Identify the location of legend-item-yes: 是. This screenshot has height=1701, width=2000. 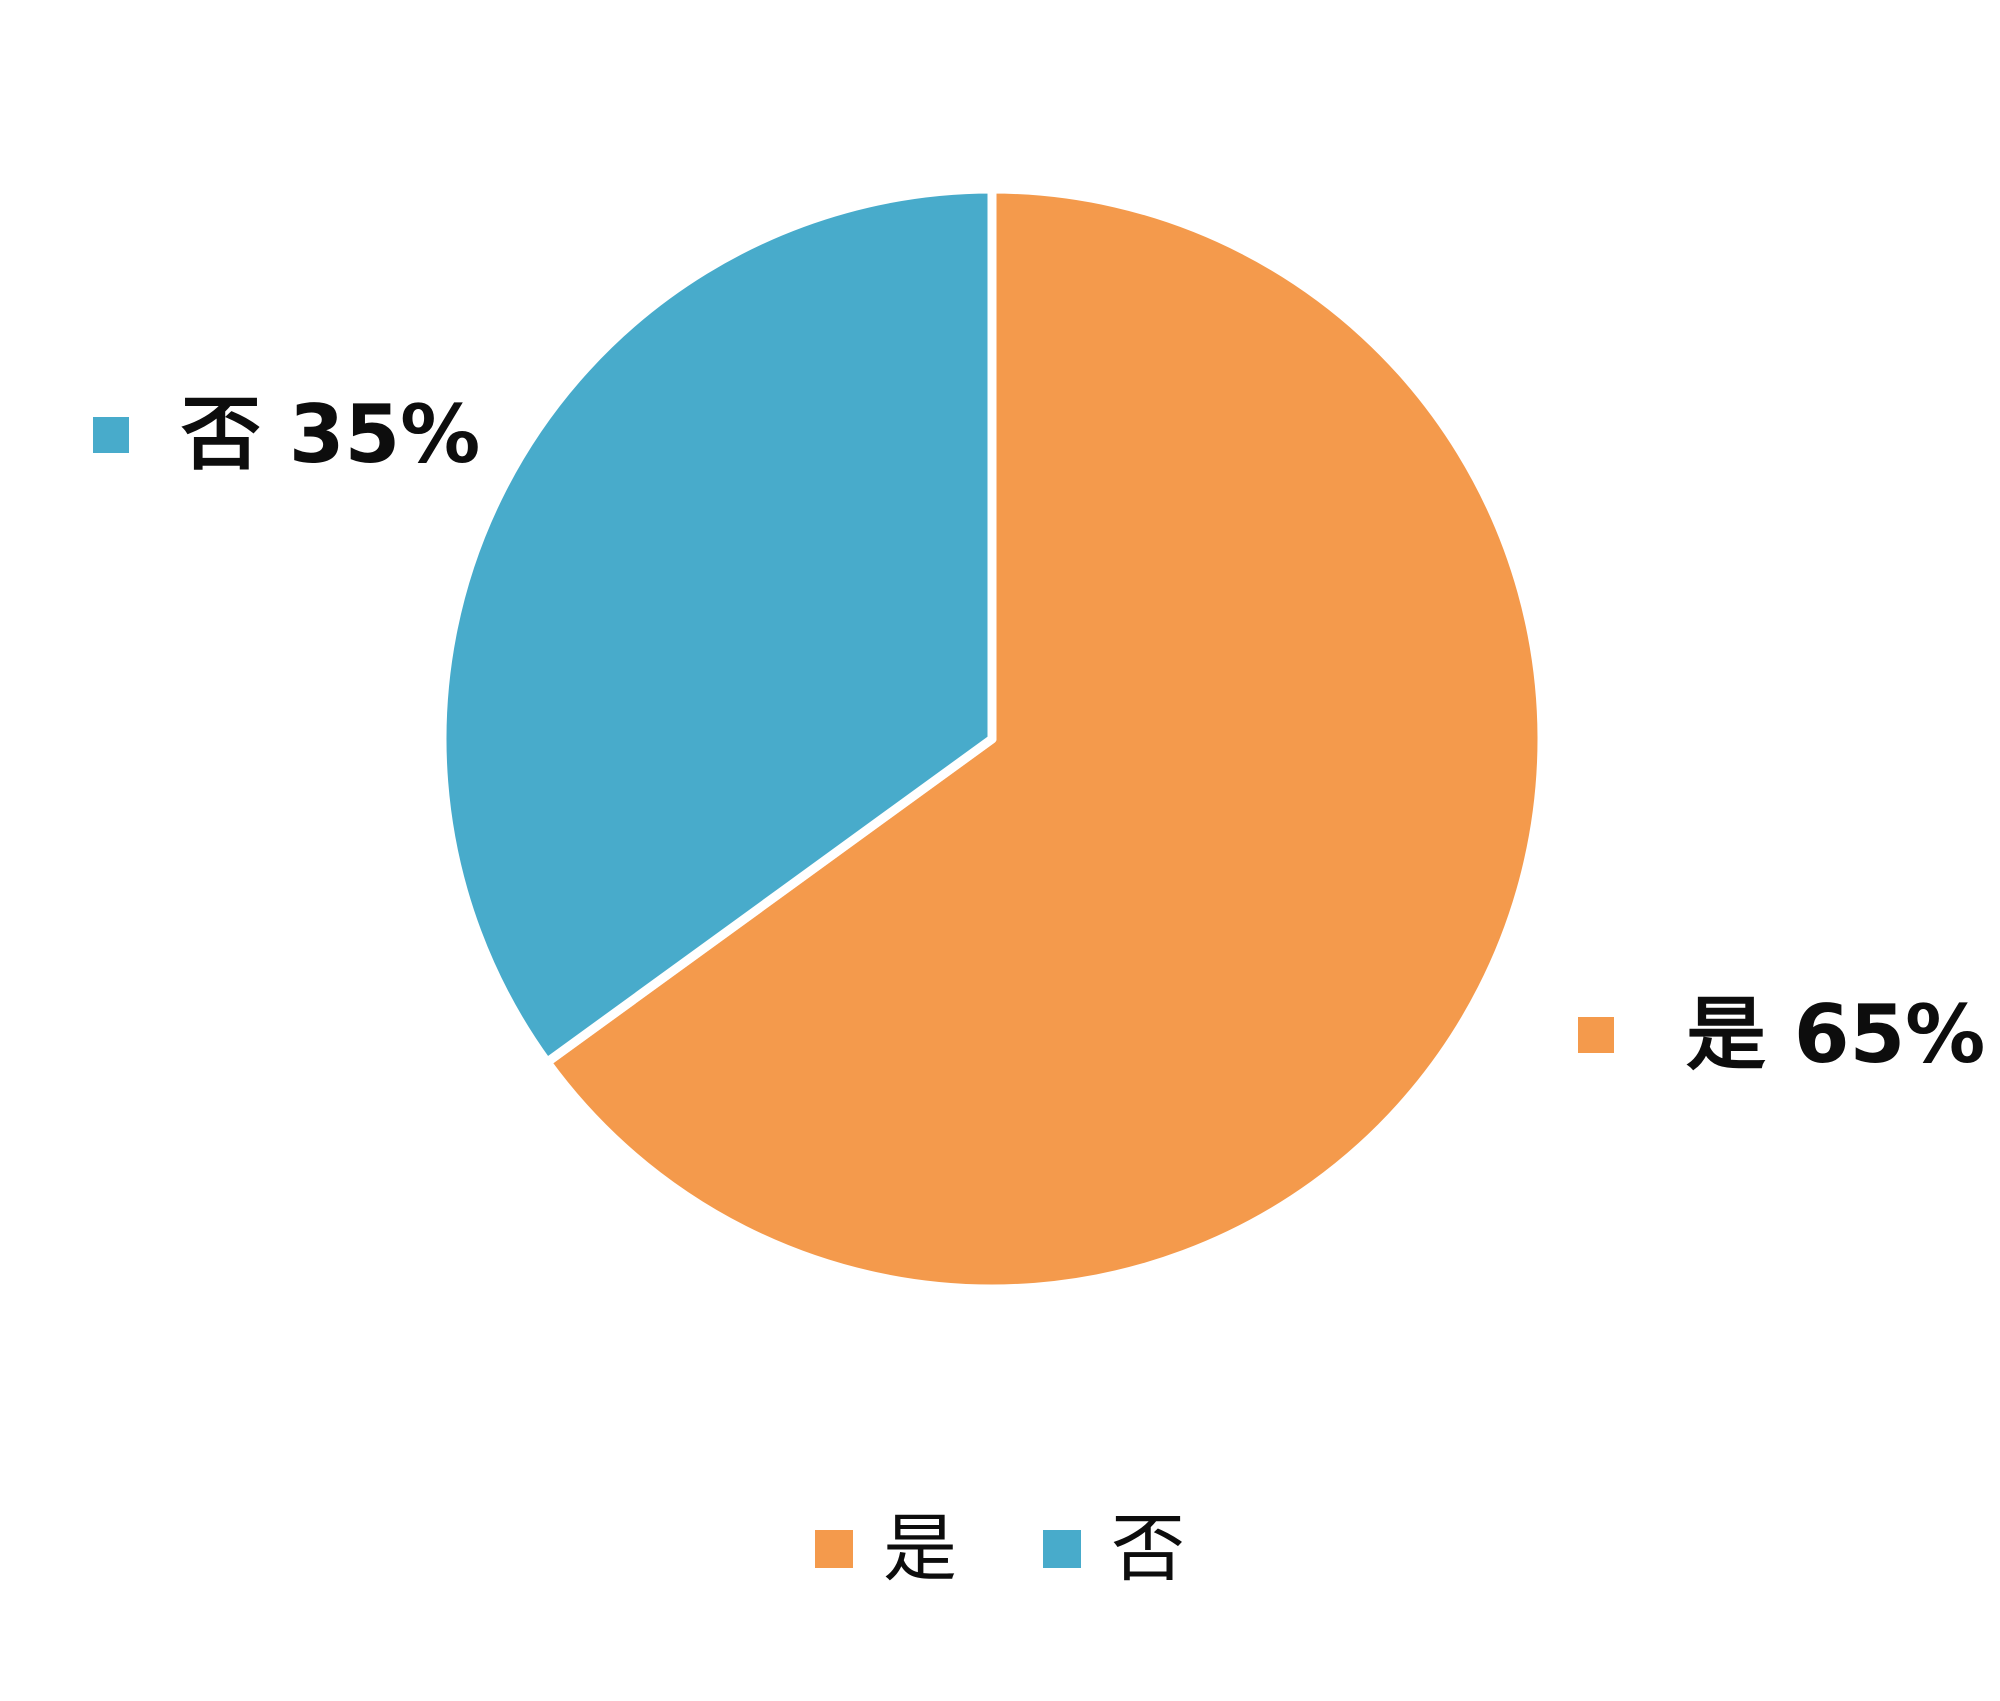
(886, 1549).